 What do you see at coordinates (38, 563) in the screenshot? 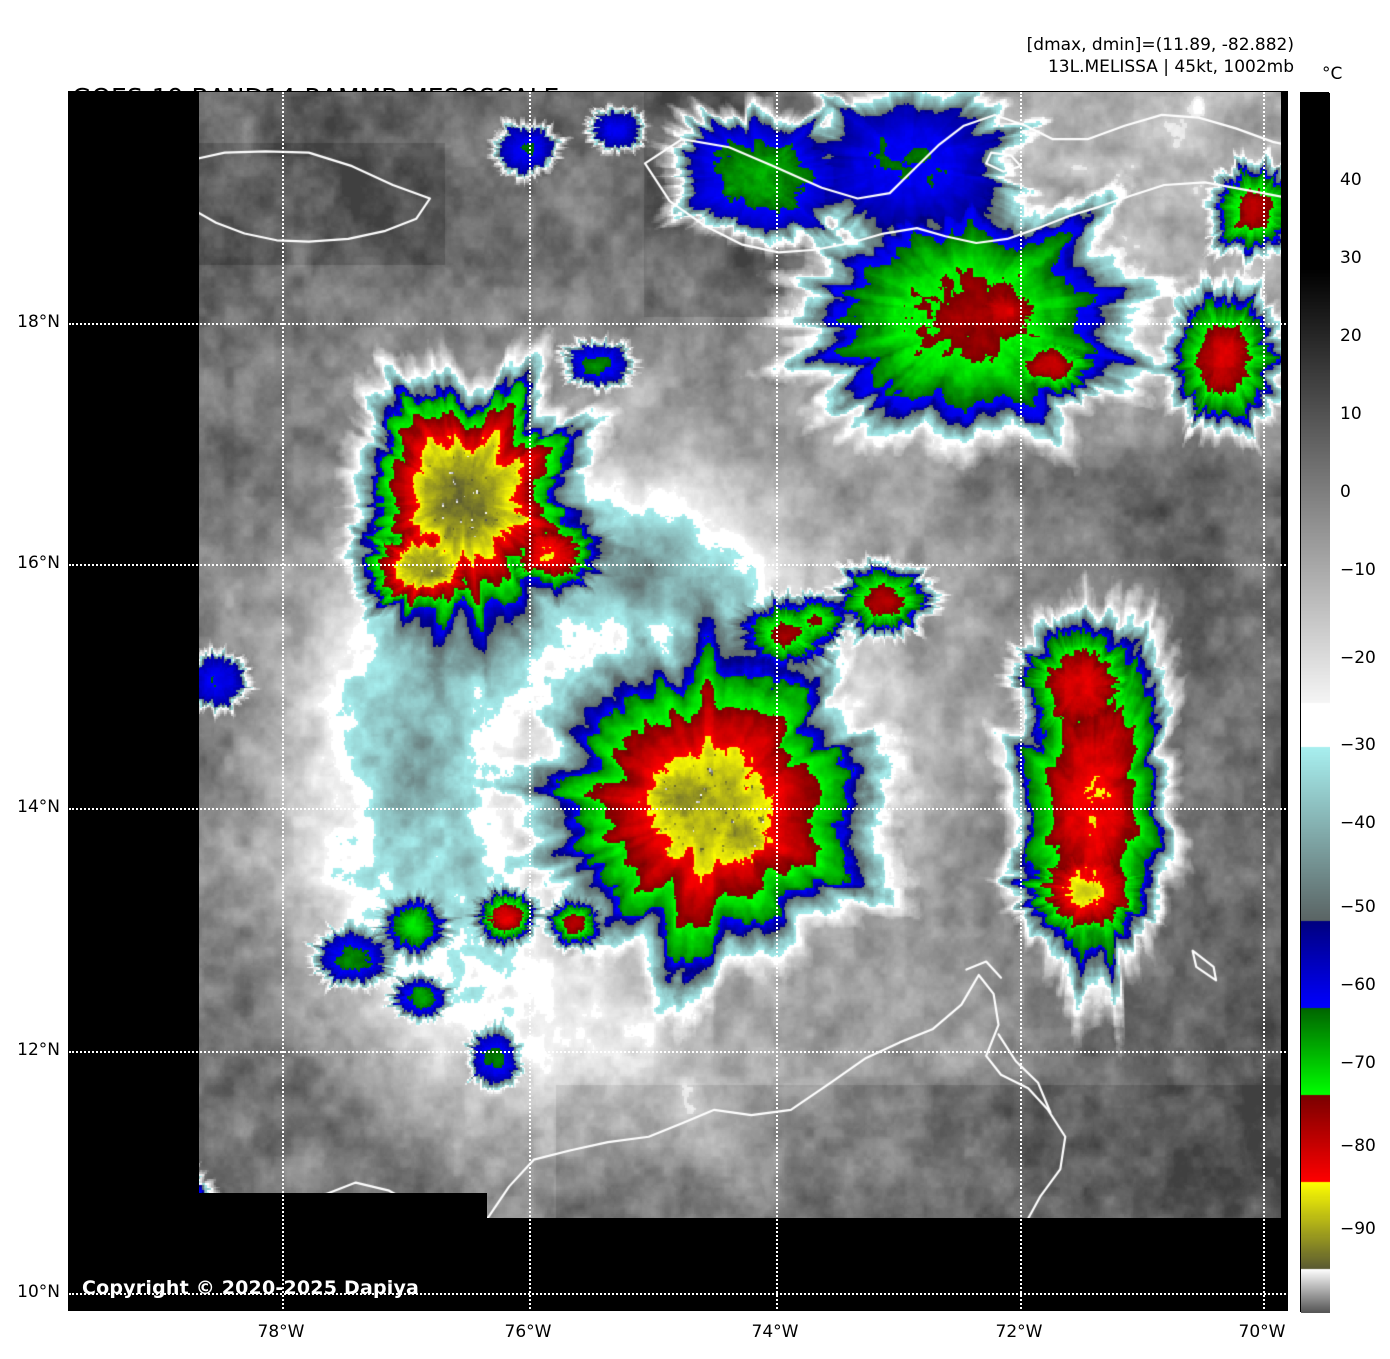
I see `ytick-16n: 16°N` at bounding box center [38, 563].